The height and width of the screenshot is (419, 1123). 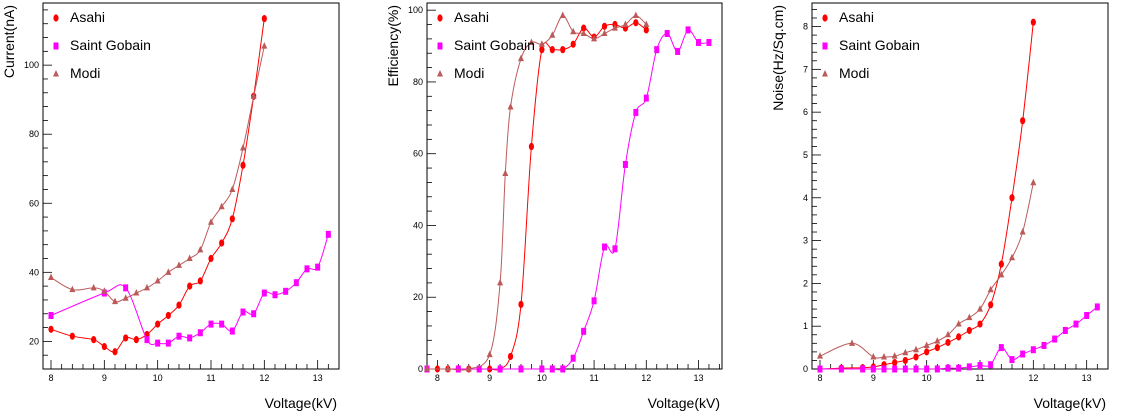 What do you see at coordinates (825, 18) in the screenshot?
I see `legend-marker-asahi` at bounding box center [825, 18].